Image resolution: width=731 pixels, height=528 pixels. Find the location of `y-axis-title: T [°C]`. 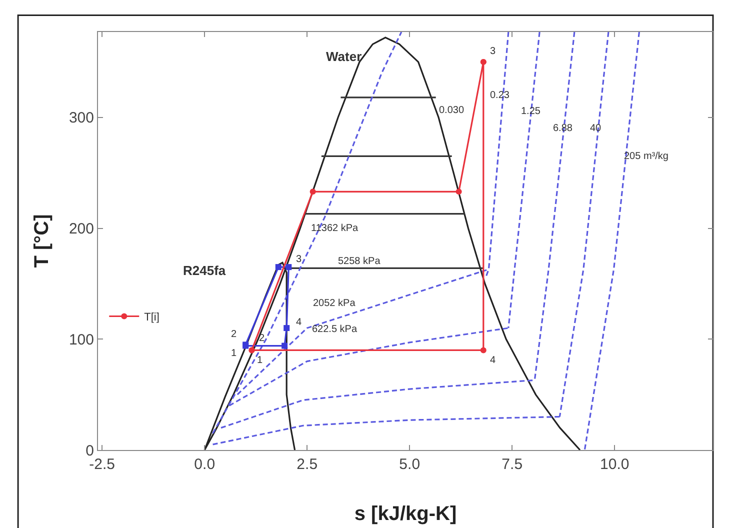

y-axis-title: T [°C] is located at coordinates (42, 241).